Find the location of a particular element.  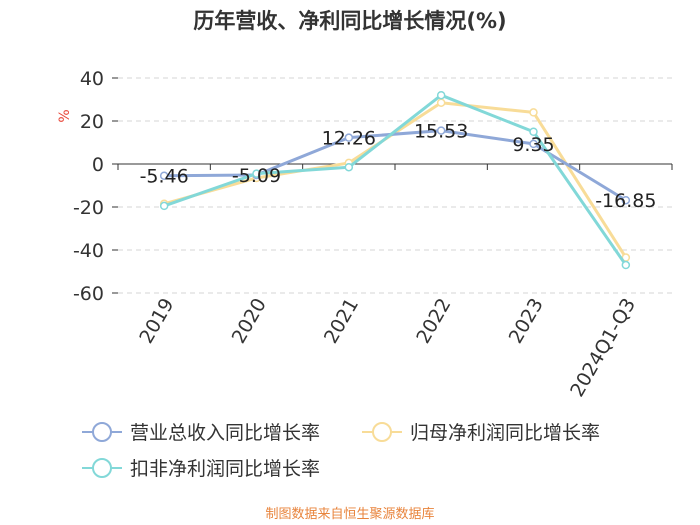

data-label: -16.85 is located at coordinates (625, 201).